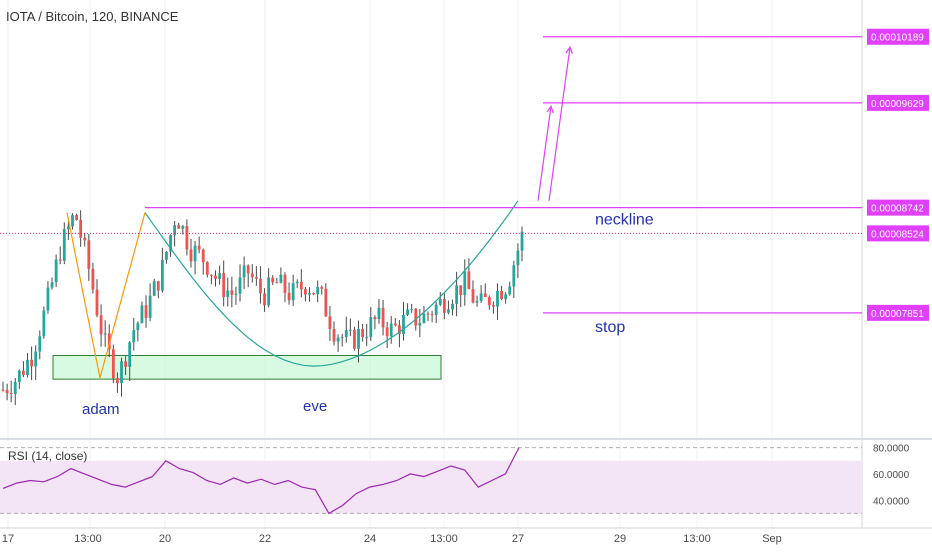 Image resolution: width=932 pixels, height=555 pixels. Describe the element at coordinates (559, 124) in the screenshot. I see `target-2-arrow-shaft` at that location.